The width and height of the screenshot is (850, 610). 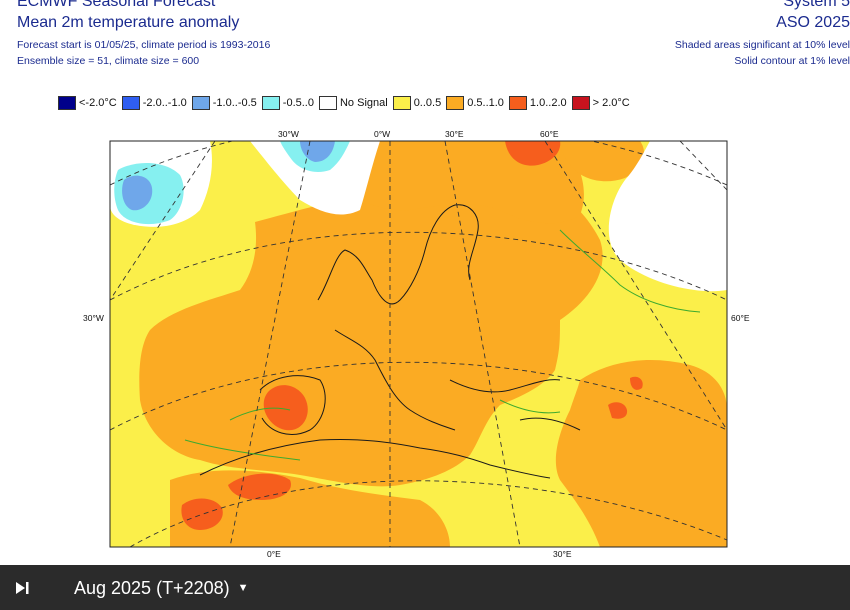 I want to click on coord-label-bottom-0e: 0°E, so click(x=274, y=554).